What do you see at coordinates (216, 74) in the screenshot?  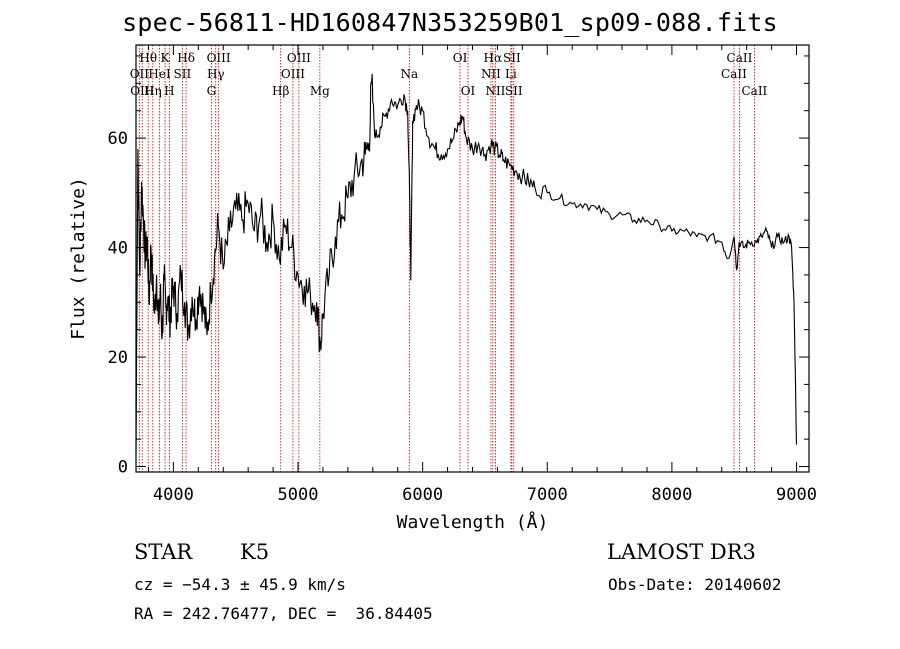 I see `spectral-line-label: Hγ` at bounding box center [216, 74].